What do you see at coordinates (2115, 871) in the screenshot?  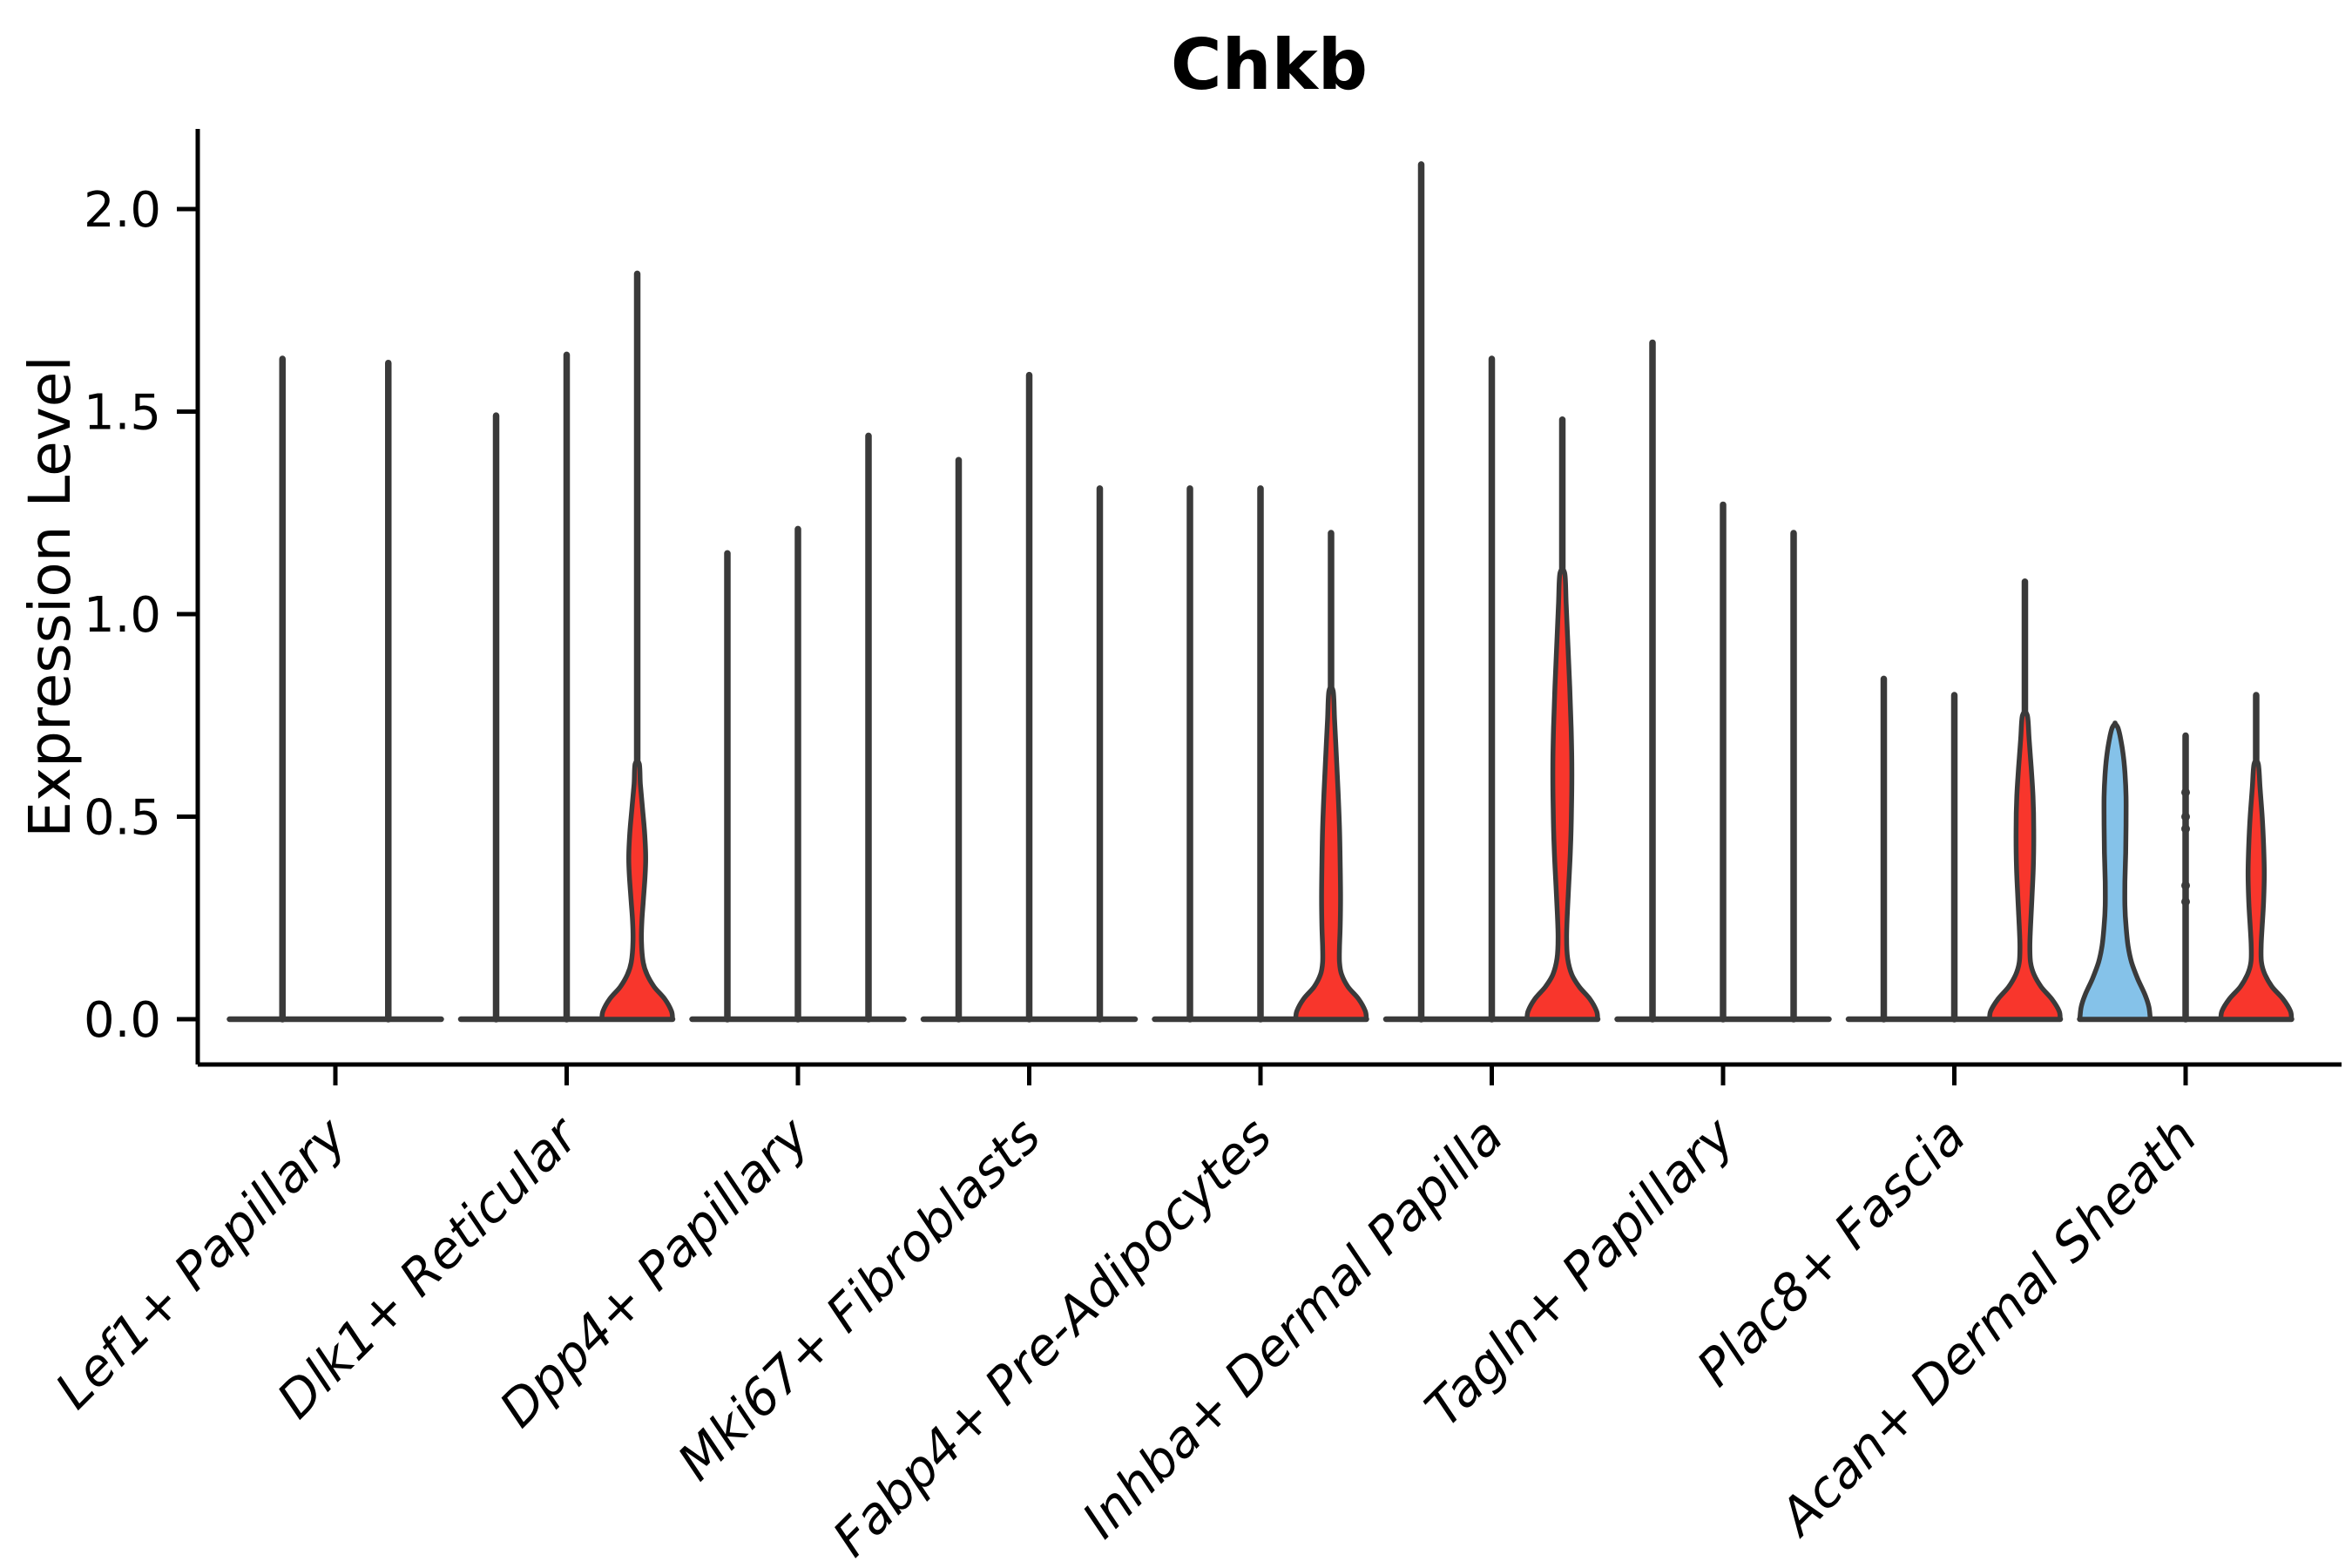 I see `violin-body-blue` at bounding box center [2115, 871].